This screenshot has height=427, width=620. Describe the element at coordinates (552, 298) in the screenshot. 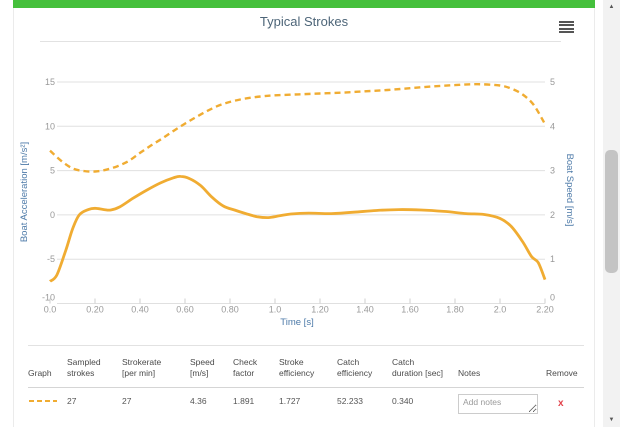

I see `y-right-tick-label: 0` at that location.